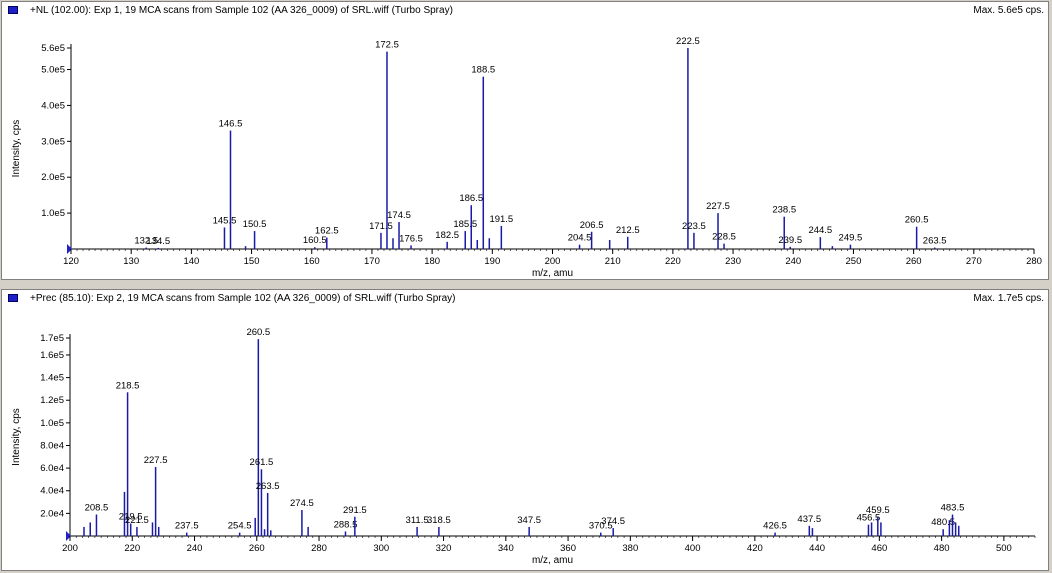  Describe the element at coordinates (817, 548) in the screenshot. I see `x-tick-label: 440` at that location.